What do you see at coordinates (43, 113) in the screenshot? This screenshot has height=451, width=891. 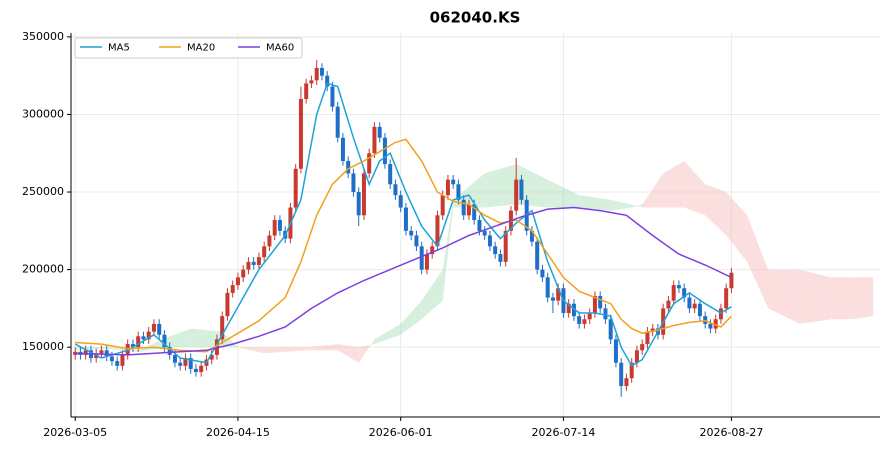 I see `y-tick-label: 300000` at bounding box center [43, 113].